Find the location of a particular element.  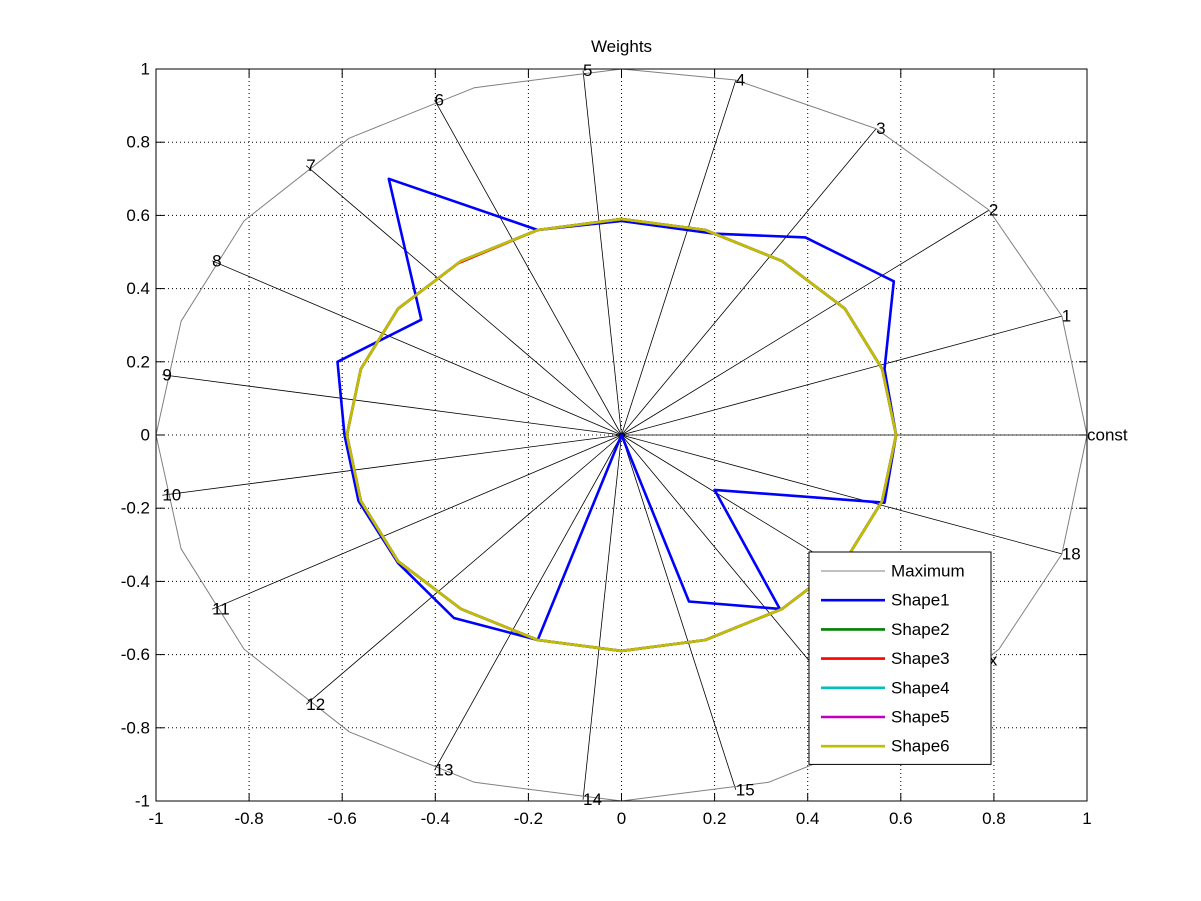

spoke-label: 13 is located at coordinates (444, 770).